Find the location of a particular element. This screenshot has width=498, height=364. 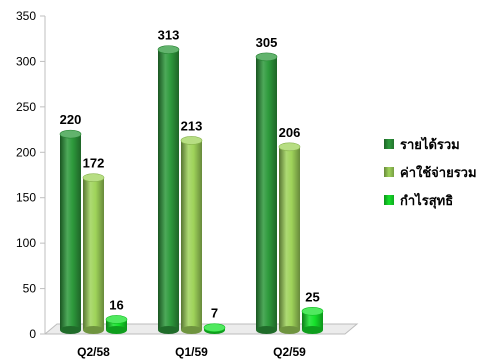

y-tick-label: 50 is located at coordinates (30, 289).